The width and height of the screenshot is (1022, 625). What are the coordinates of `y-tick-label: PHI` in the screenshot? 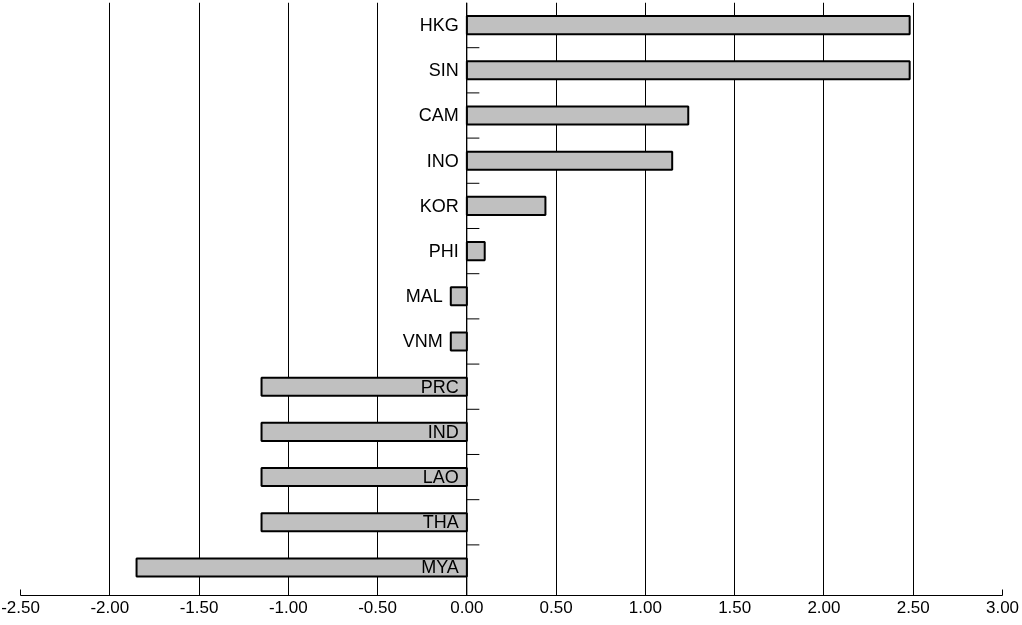 It's located at (443, 251).